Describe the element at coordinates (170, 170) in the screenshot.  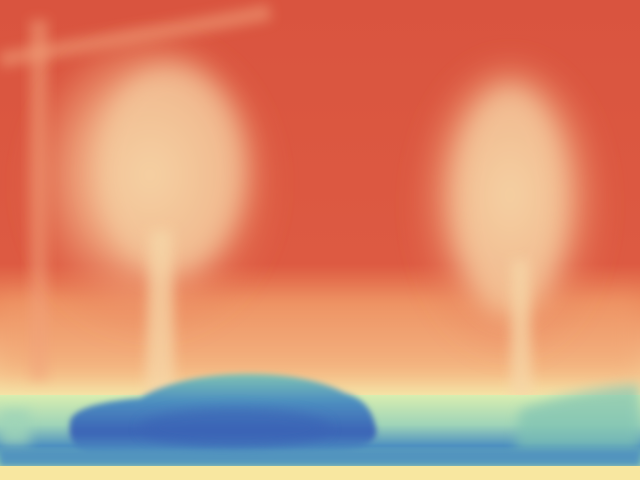
I see `left-tree-canopy-core` at that location.